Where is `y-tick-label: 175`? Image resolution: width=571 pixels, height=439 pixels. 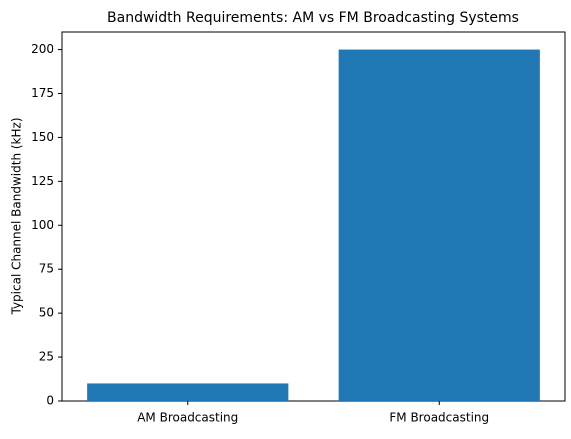
y-tick-label: 175 is located at coordinates (42, 93).